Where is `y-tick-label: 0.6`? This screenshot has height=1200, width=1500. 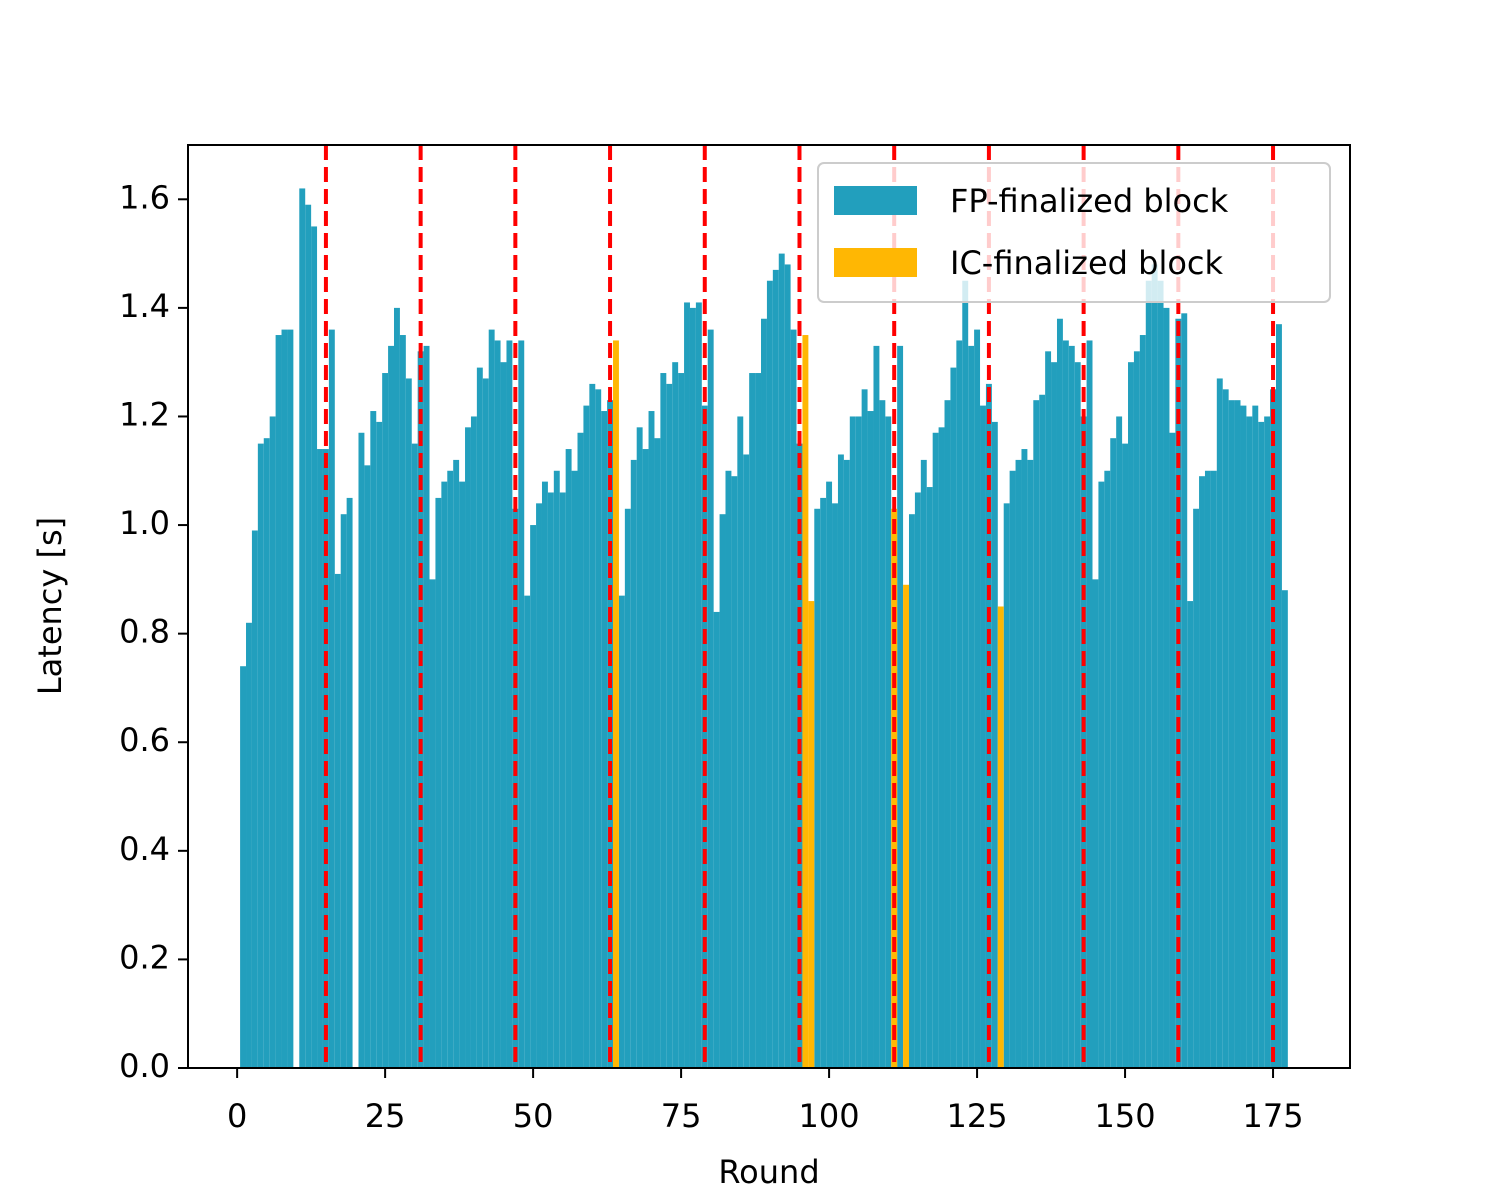
y-tick-label: 0.6 is located at coordinates (144, 740).